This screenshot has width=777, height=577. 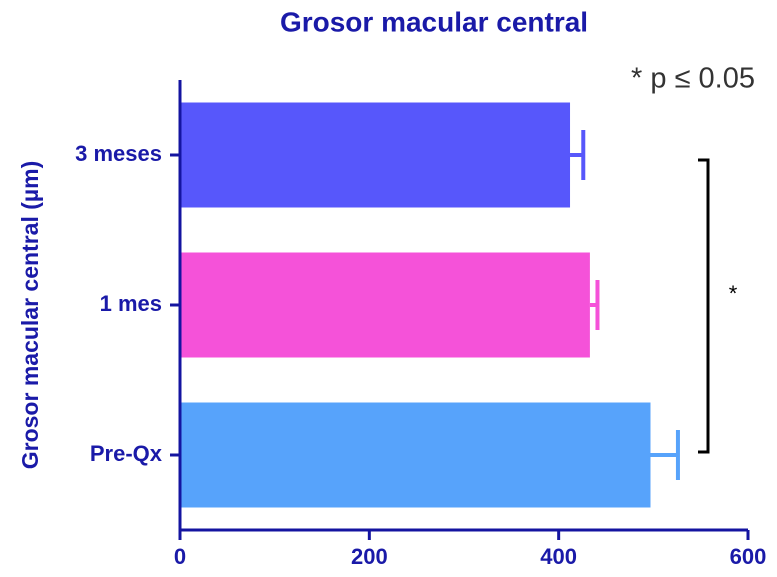 I want to click on annotation: *, so click(x=733, y=293).